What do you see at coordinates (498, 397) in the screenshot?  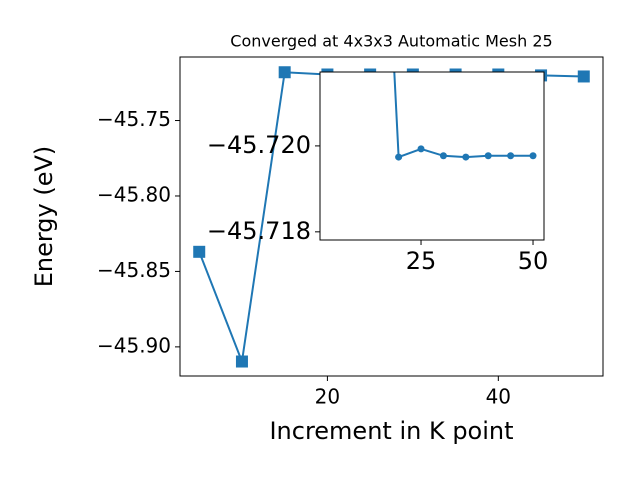 I see `x-tick-label: 40` at bounding box center [498, 397].